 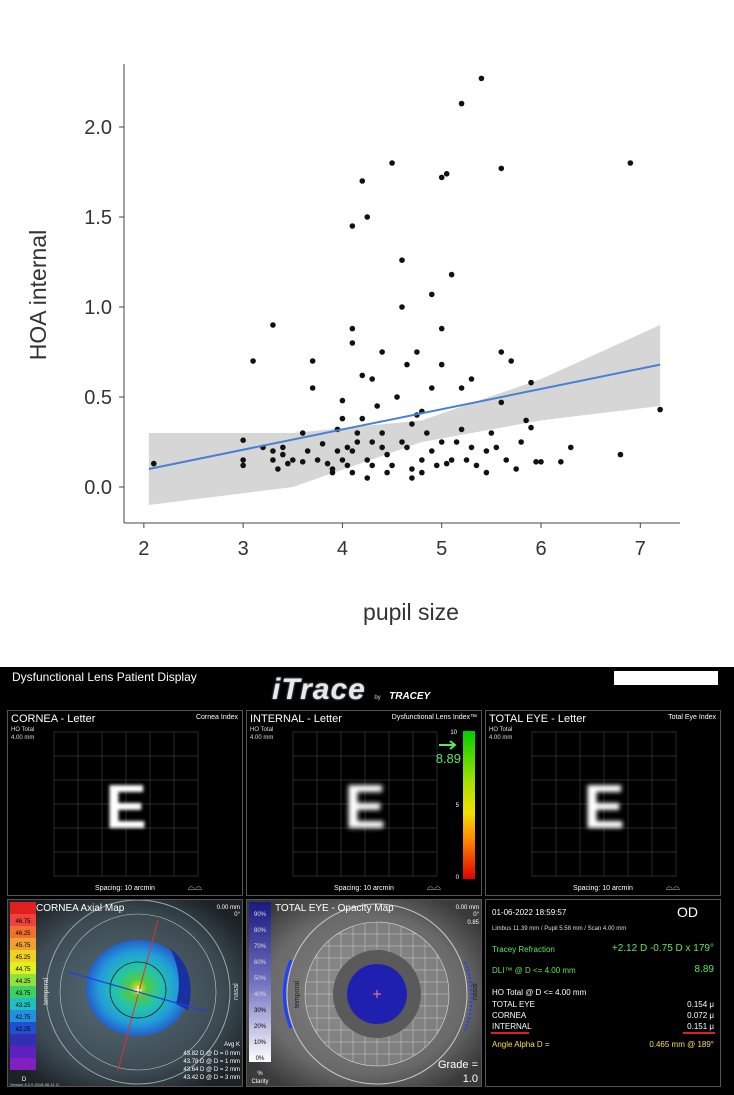 What do you see at coordinates (23, 1018) in the screenshot?
I see `legend-label: 42.75` at bounding box center [23, 1018].